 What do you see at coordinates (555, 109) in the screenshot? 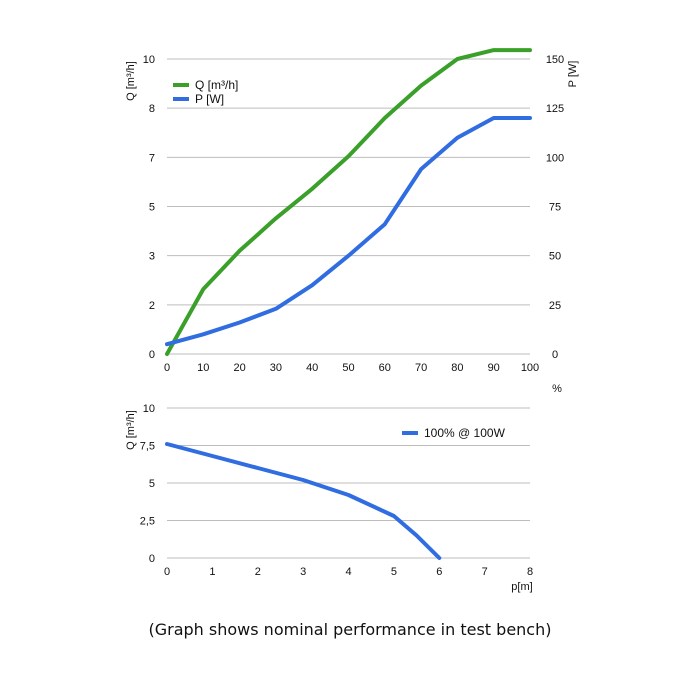
I see `y2-tick-label: 125` at bounding box center [555, 109].